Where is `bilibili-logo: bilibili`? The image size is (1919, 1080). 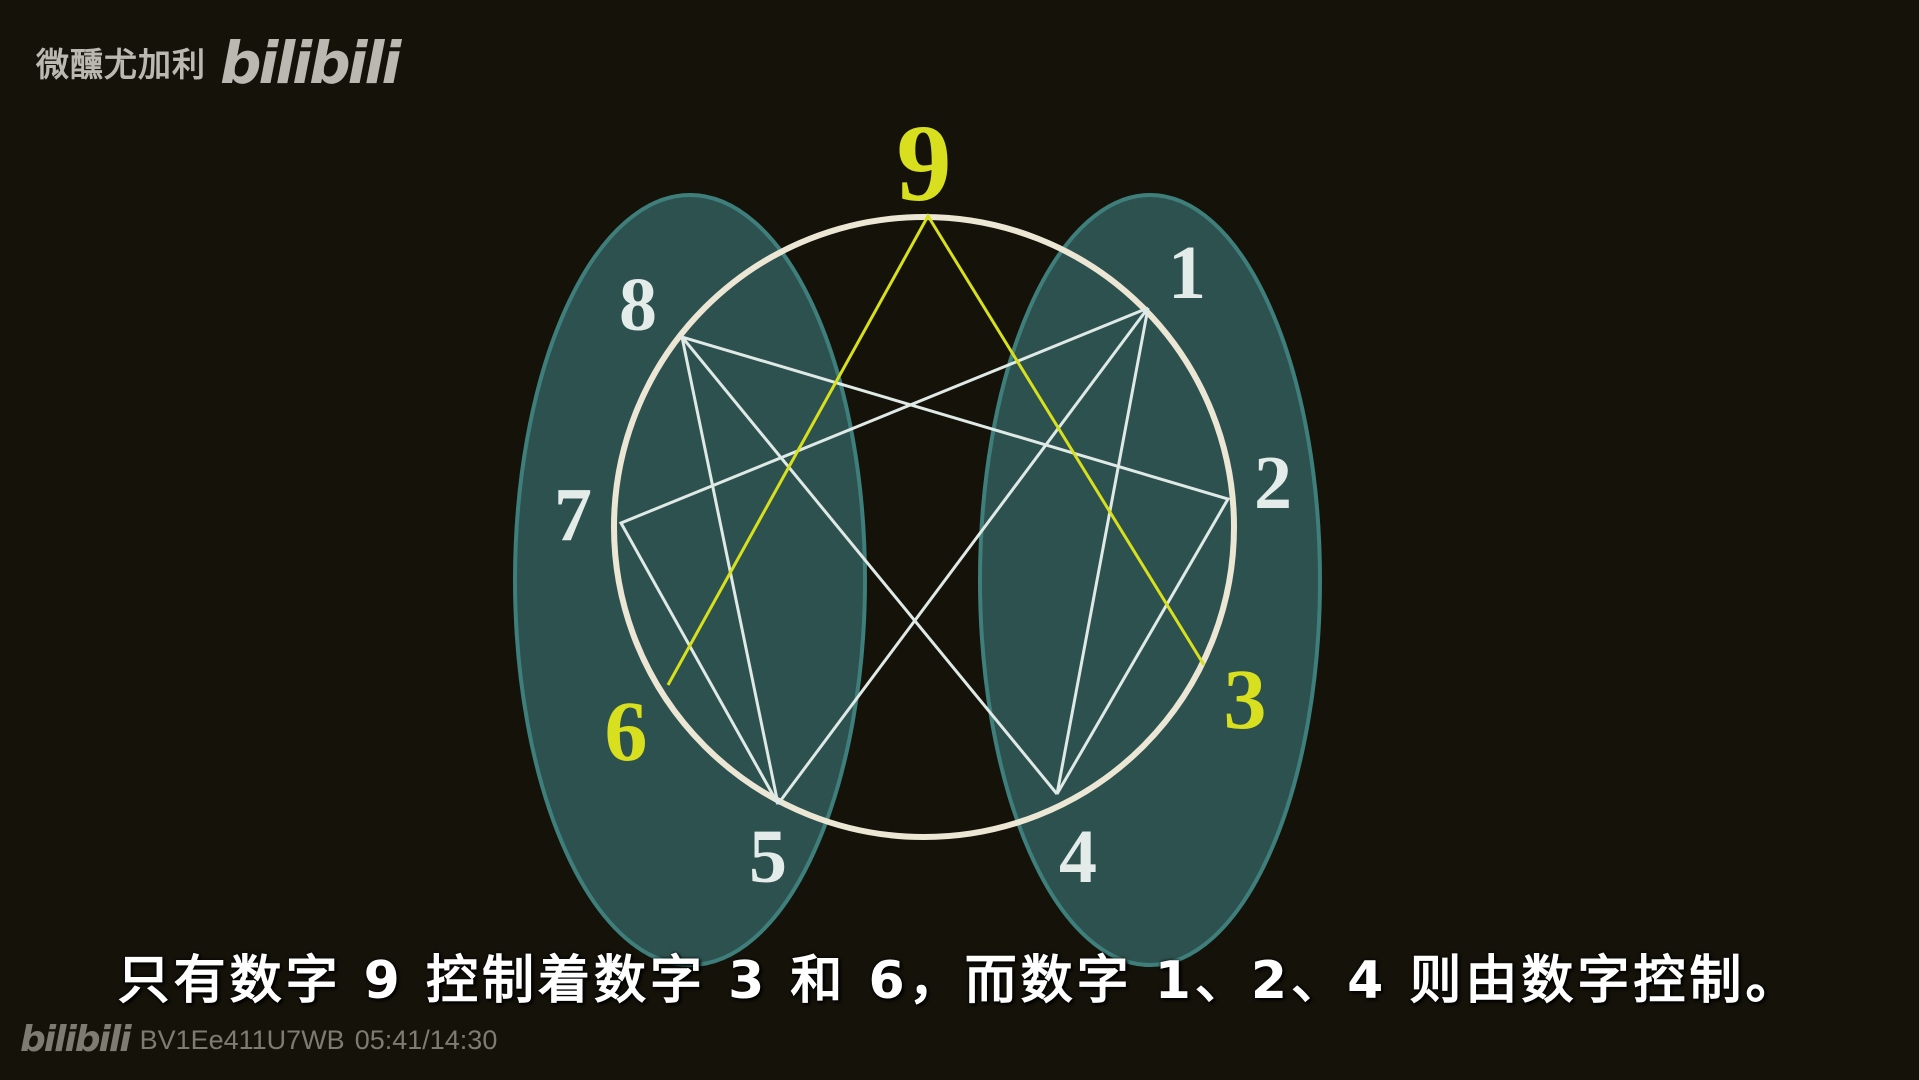 bilibili-logo: bilibili is located at coordinates (310, 63).